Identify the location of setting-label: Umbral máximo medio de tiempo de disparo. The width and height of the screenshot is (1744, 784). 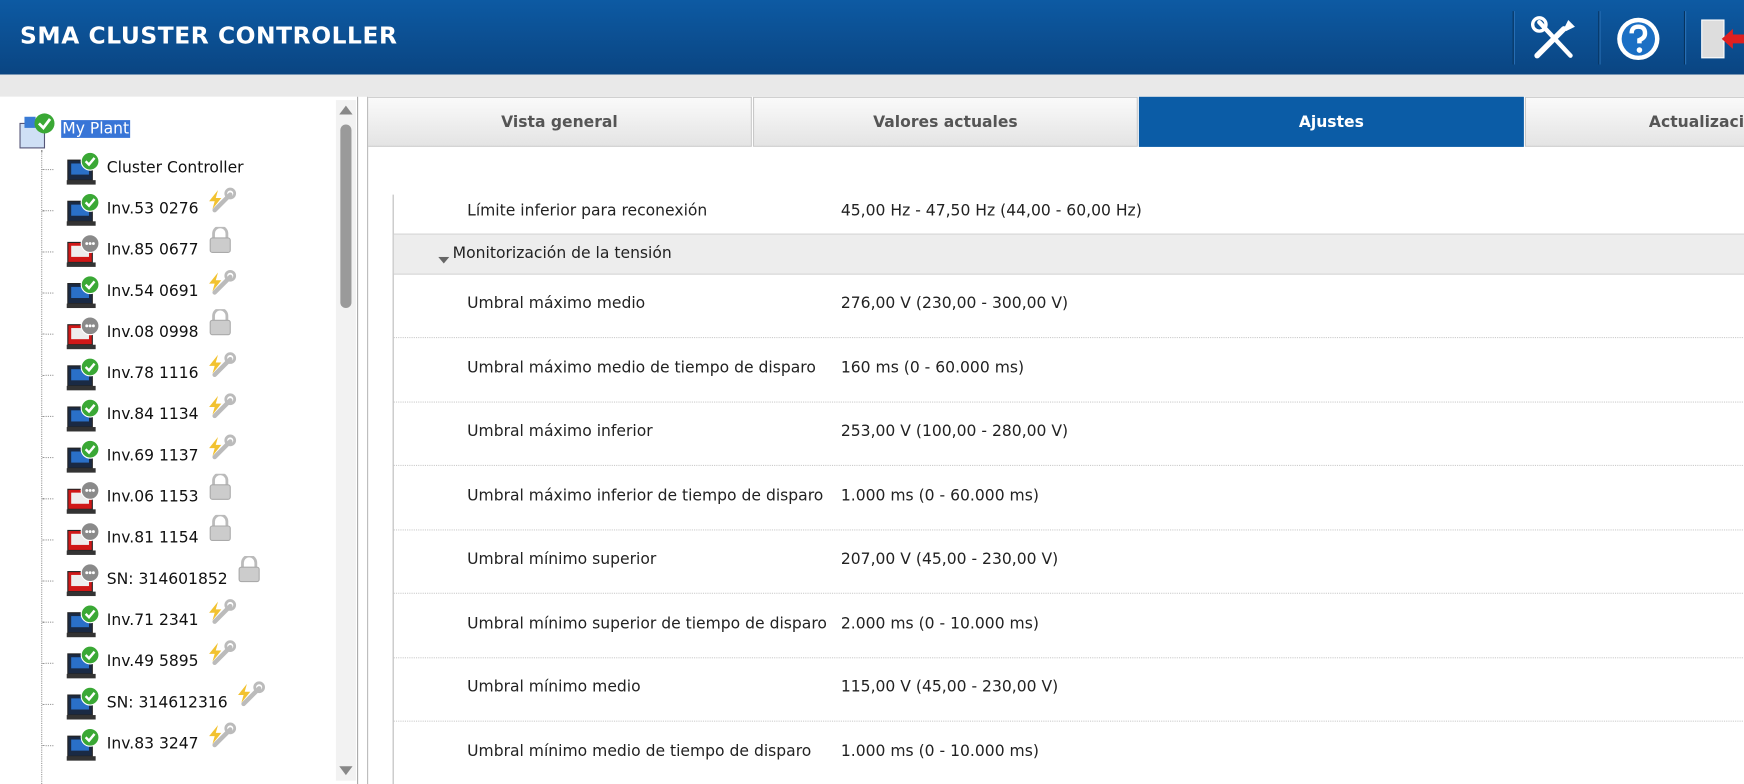
(641, 367).